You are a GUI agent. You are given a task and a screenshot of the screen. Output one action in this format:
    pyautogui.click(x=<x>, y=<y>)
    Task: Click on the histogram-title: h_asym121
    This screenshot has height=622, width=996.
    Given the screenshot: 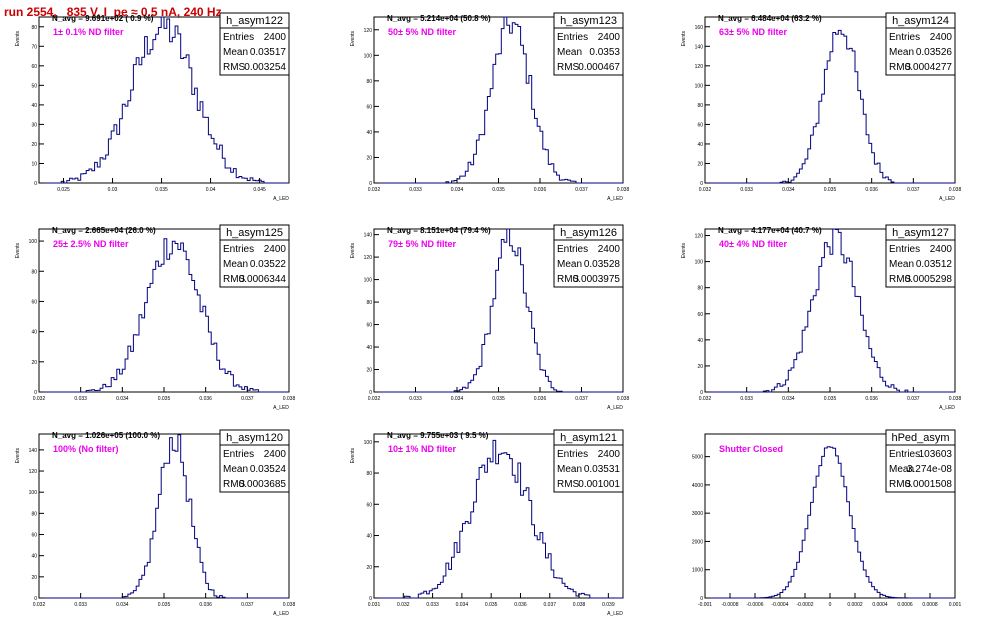 What is the action you would take?
    pyautogui.click(x=588, y=438)
    